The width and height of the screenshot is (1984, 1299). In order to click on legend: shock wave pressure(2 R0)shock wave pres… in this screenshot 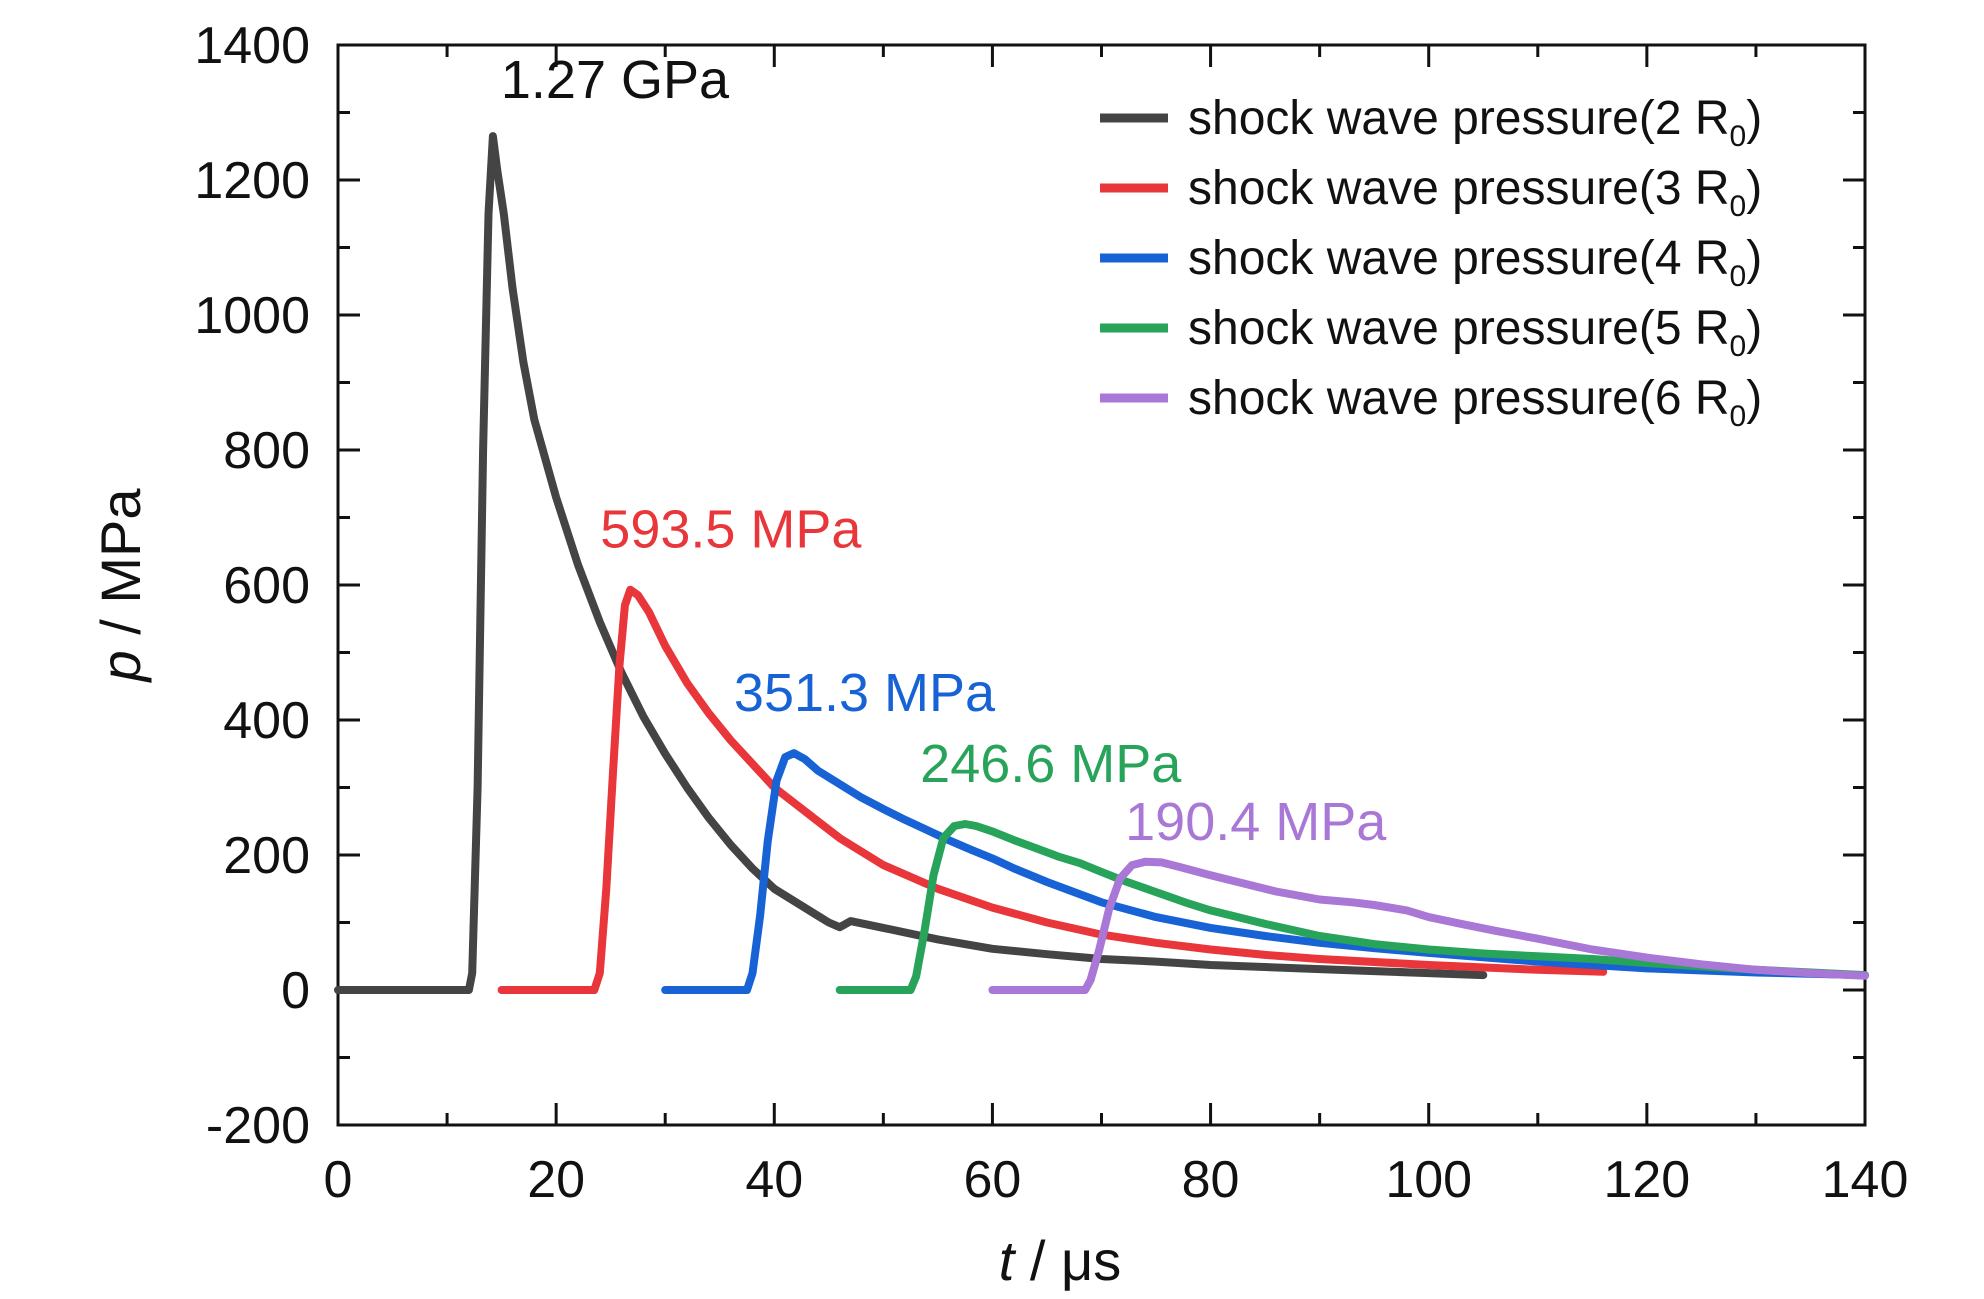, I will do `click(1431, 262)`.